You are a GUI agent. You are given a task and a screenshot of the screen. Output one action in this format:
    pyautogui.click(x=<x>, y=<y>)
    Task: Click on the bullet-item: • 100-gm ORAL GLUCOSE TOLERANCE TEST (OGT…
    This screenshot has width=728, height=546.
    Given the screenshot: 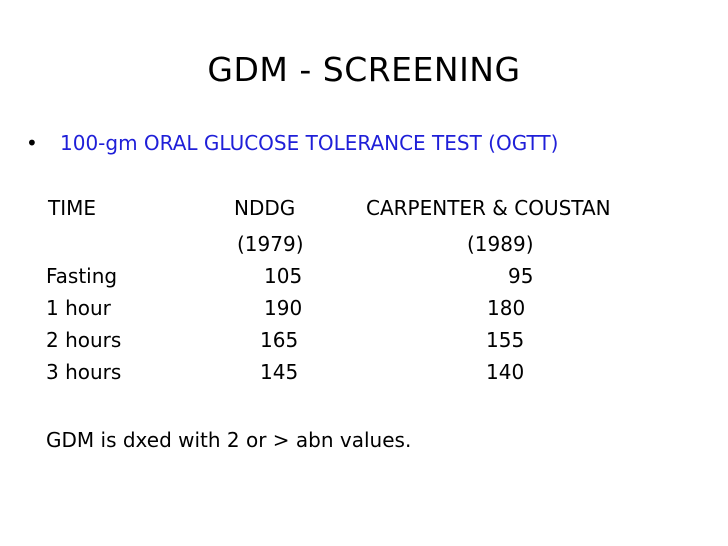 What is the action you would take?
    pyautogui.click(x=292, y=143)
    